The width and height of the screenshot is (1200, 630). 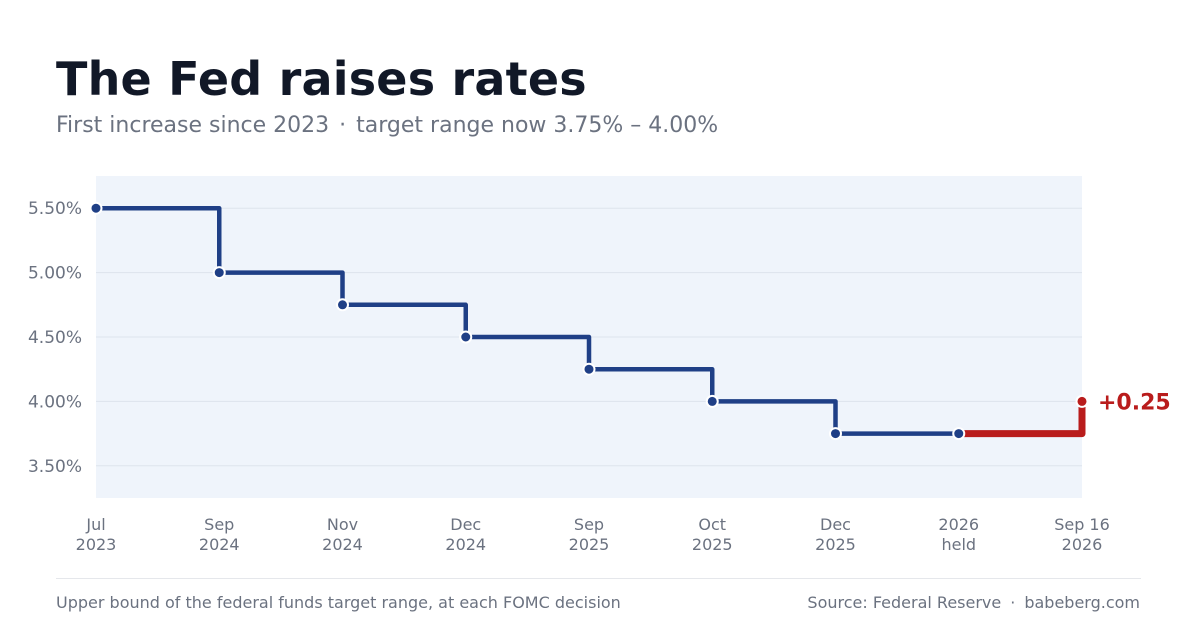 What do you see at coordinates (55, 467) in the screenshot?
I see `y-tick-label: 3.50%` at bounding box center [55, 467].